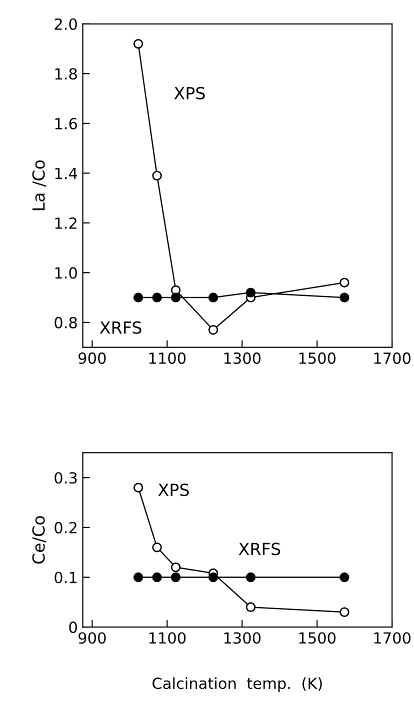  I want to click on y-tick-label: 0.1, so click(65, 578).